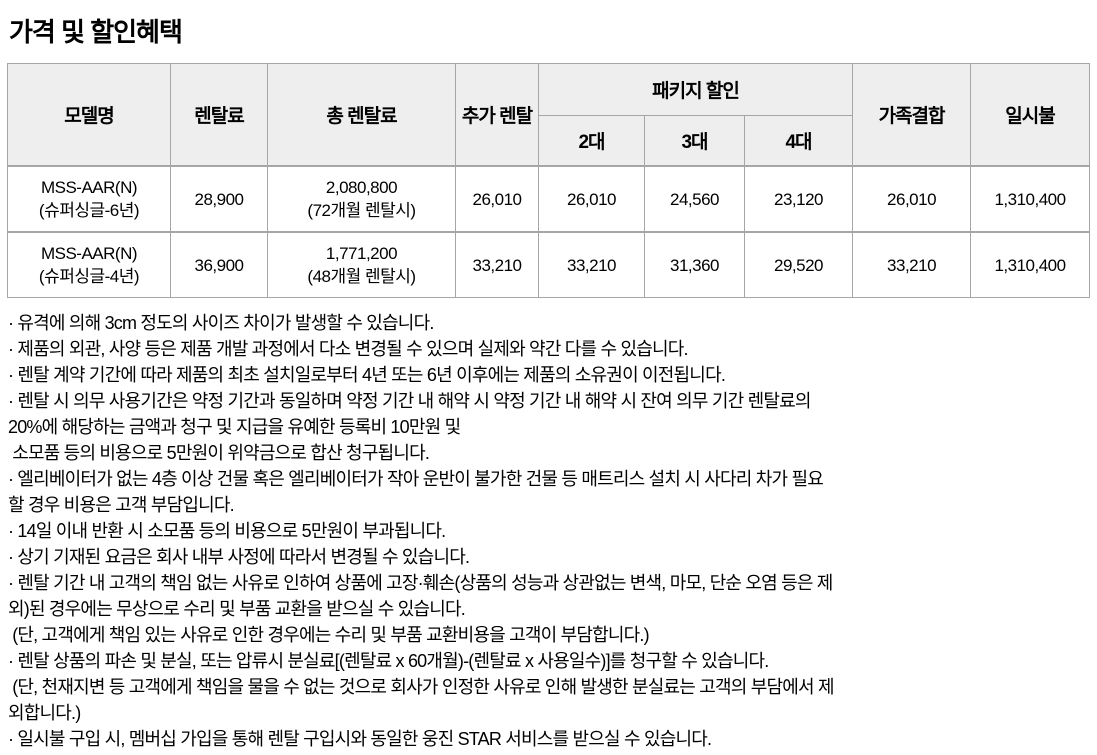  I want to click on note-line: 할 경우 비용은 고객 부담입니다., so click(121, 505).